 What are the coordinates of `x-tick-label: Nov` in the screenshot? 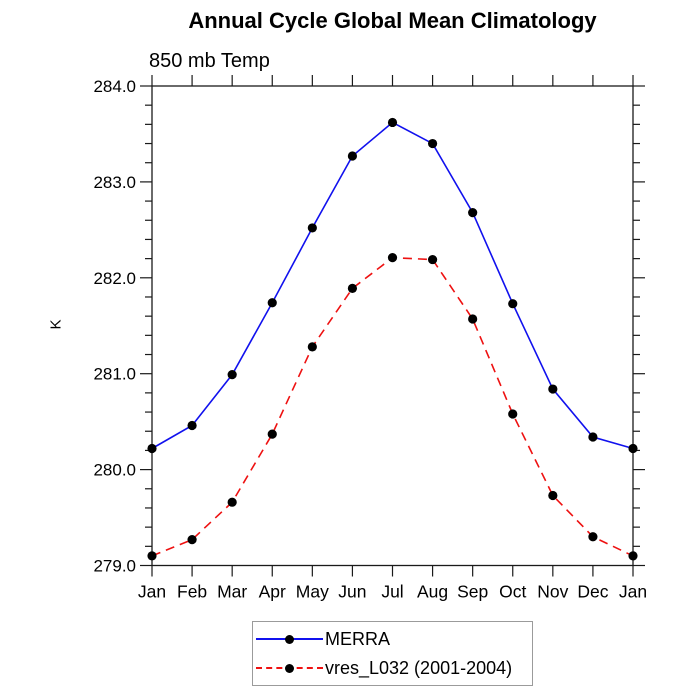 It's located at (552, 592).